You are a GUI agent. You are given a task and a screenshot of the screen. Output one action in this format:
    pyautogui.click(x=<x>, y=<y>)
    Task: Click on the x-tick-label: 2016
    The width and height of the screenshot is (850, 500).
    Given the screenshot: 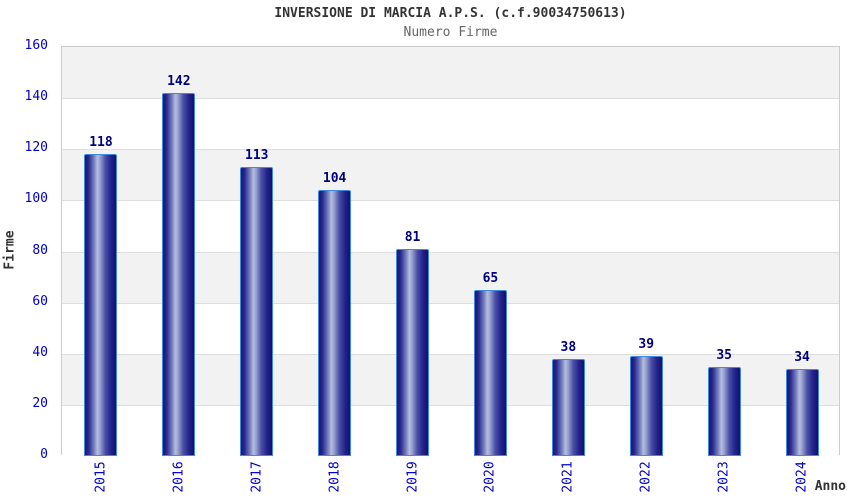 What is the action you would take?
    pyautogui.click(x=179, y=477)
    